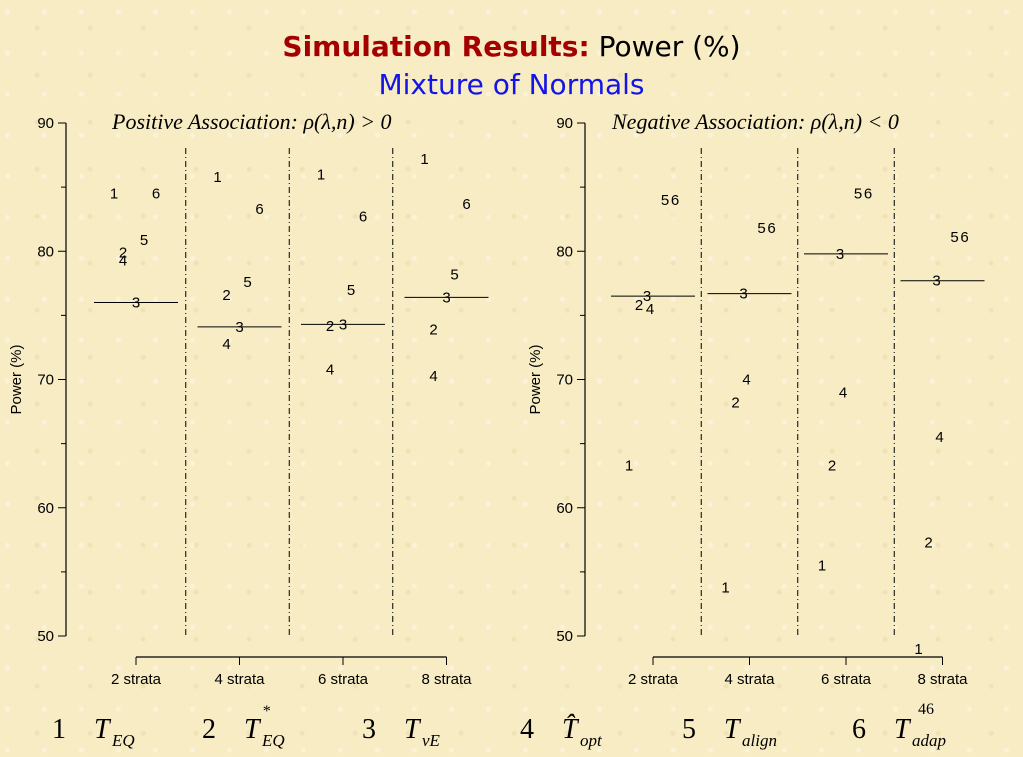 The height and width of the screenshot is (757, 1023). What do you see at coordinates (369, 729) in the screenshot?
I see `legend-number: 3` at bounding box center [369, 729].